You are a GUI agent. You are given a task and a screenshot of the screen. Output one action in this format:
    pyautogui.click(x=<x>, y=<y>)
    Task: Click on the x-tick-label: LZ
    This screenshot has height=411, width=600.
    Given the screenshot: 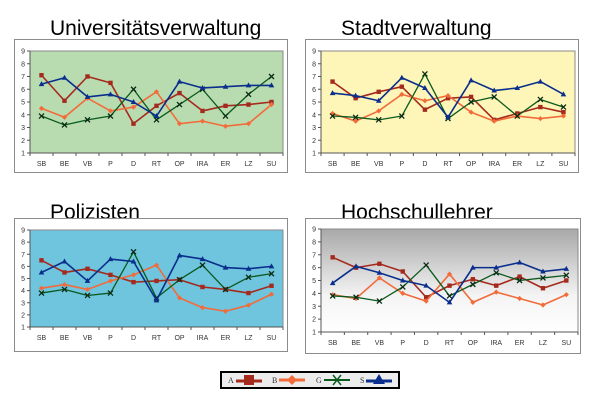 What is the action you would take?
    pyautogui.click(x=540, y=164)
    